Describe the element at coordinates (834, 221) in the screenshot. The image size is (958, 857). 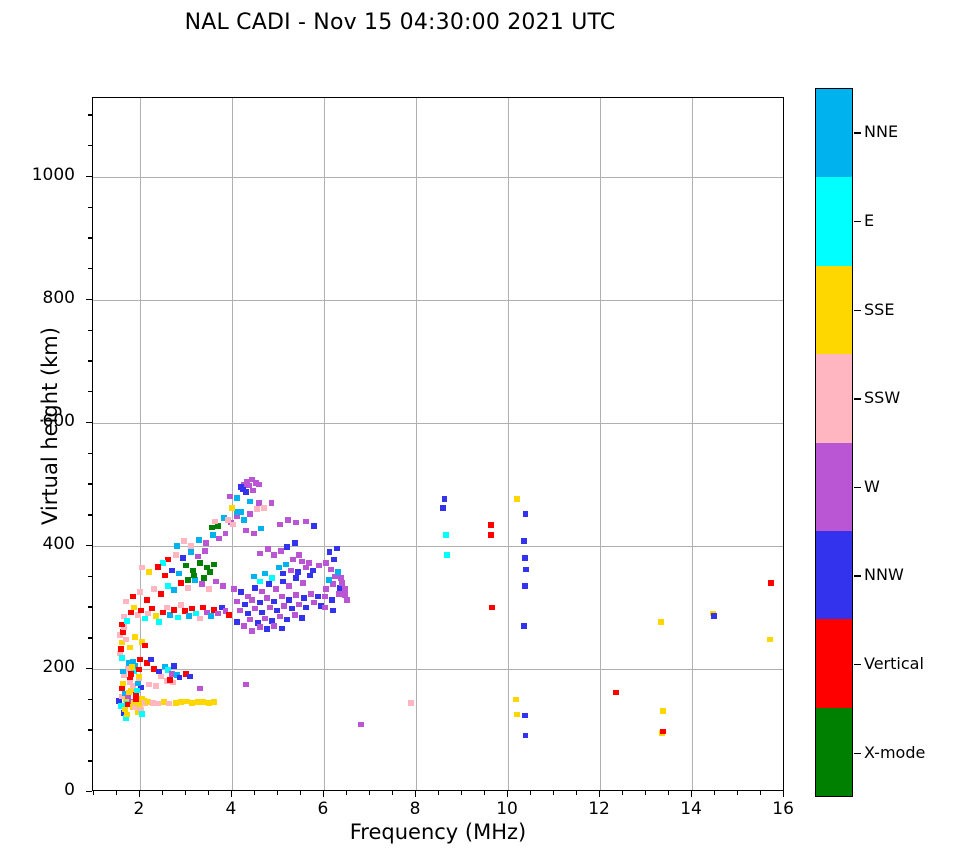
I see `colorbar-segment-e` at that location.